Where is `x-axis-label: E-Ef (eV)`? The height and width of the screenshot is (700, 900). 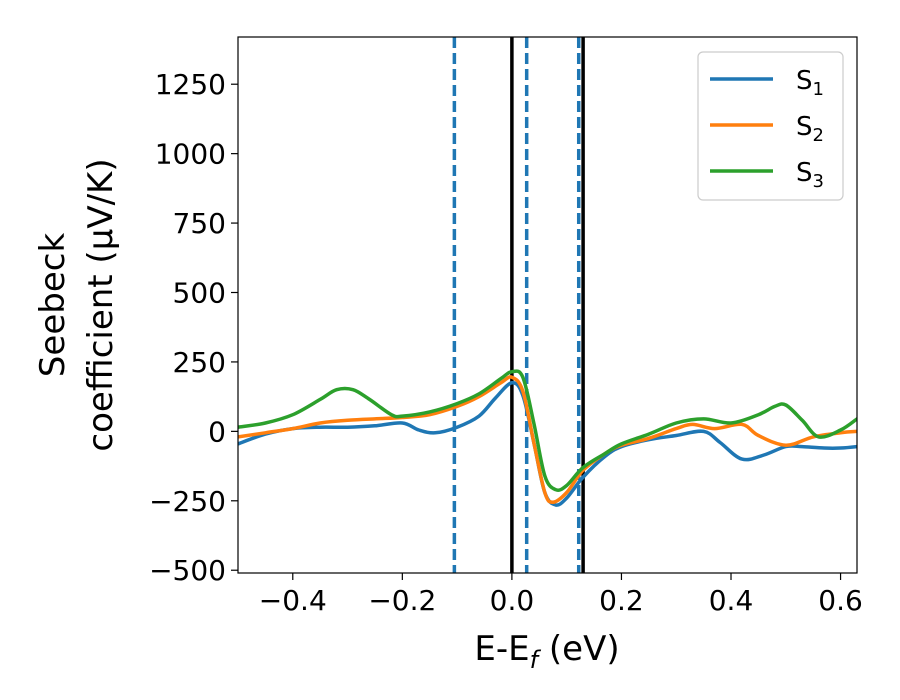
x-axis-label: E-Ef (eV) is located at coordinates (546, 651).